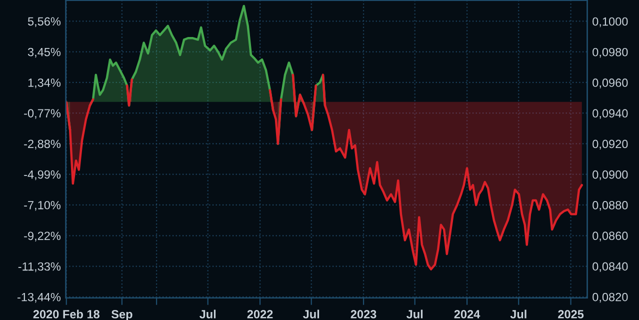 The height and width of the screenshot is (320, 639). Describe the element at coordinates (42, 114) in the screenshot. I see `y-tick-label: -0,77%` at that location.